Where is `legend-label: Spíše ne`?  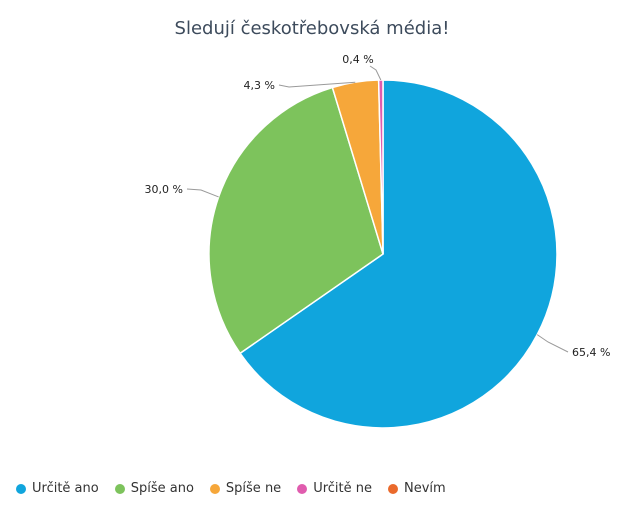 legend-label: Spíše ne is located at coordinates (253, 488).